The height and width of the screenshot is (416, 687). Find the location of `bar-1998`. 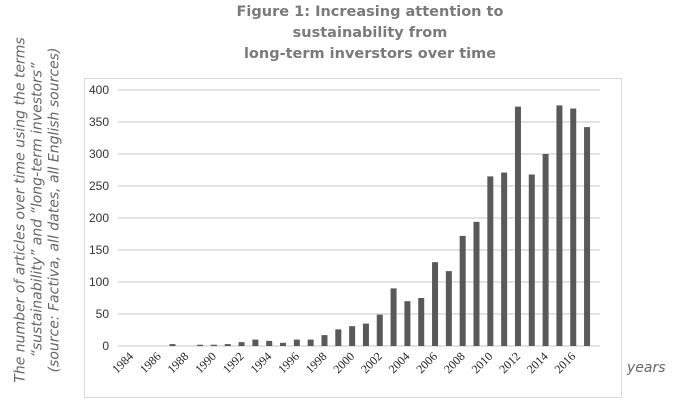

bar-1998 is located at coordinates (324, 340).